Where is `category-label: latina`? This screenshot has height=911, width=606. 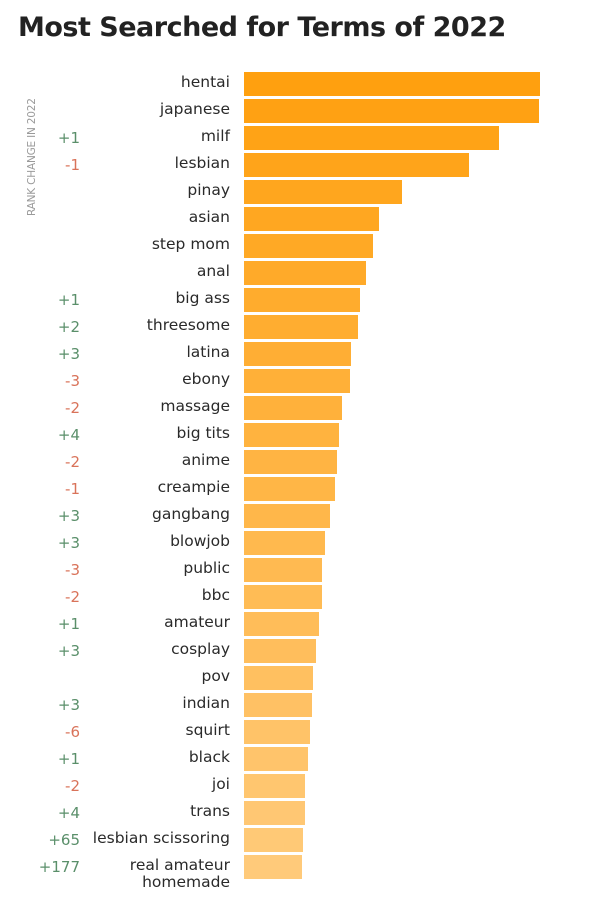 category-label: latina is located at coordinates (208, 352).